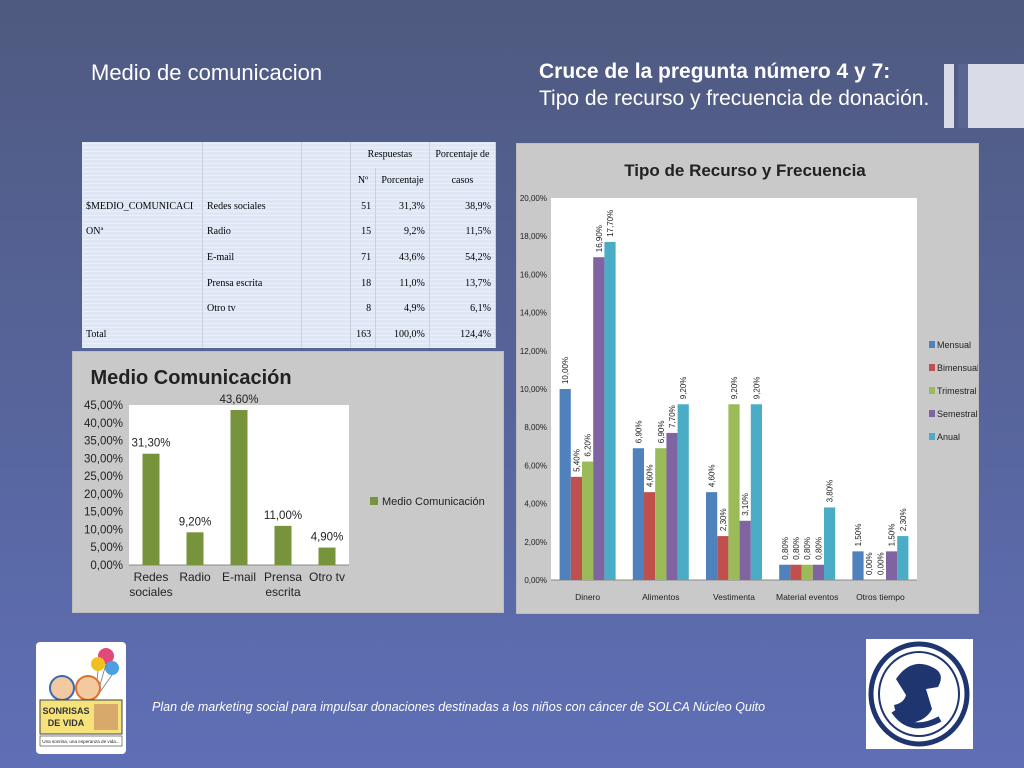 The image size is (1024, 768). I want to click on y-tick-label: 14,00%, so click(533, 313).